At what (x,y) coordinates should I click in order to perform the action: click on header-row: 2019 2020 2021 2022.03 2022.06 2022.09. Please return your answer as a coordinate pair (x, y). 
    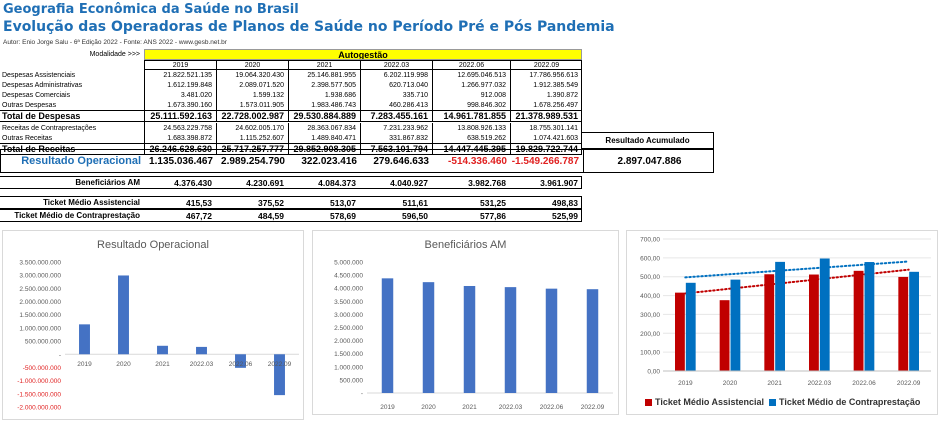
    Looking at the image, I should click on (291, 65).